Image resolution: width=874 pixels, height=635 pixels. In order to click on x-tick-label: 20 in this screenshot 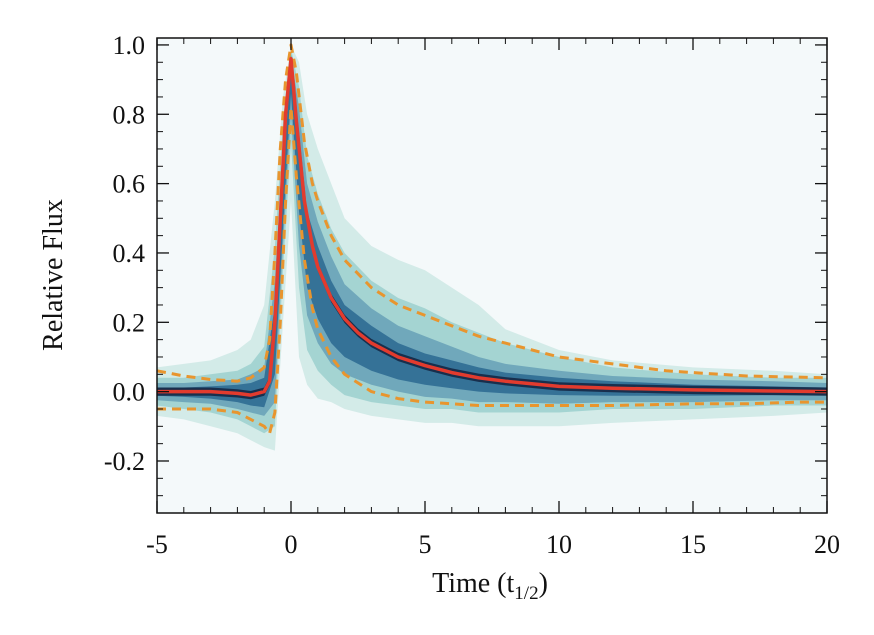, I will do `click(827, 544)`.